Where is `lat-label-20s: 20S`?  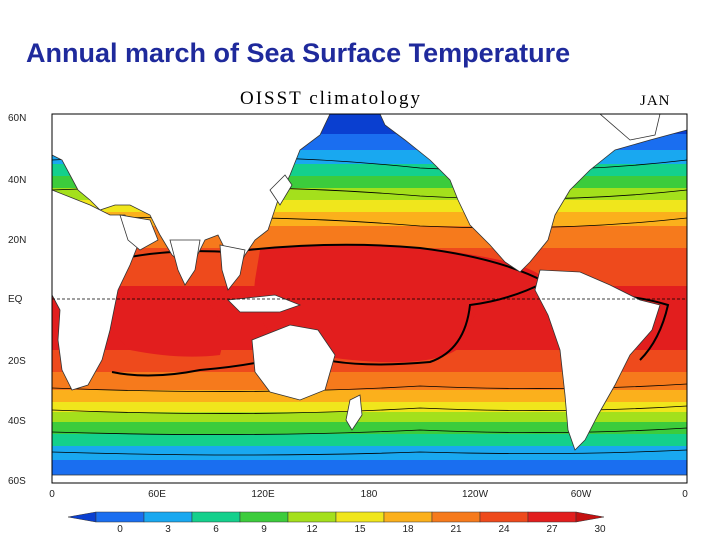
lat-label-20s: 20S is located at coordinates (17, 361).